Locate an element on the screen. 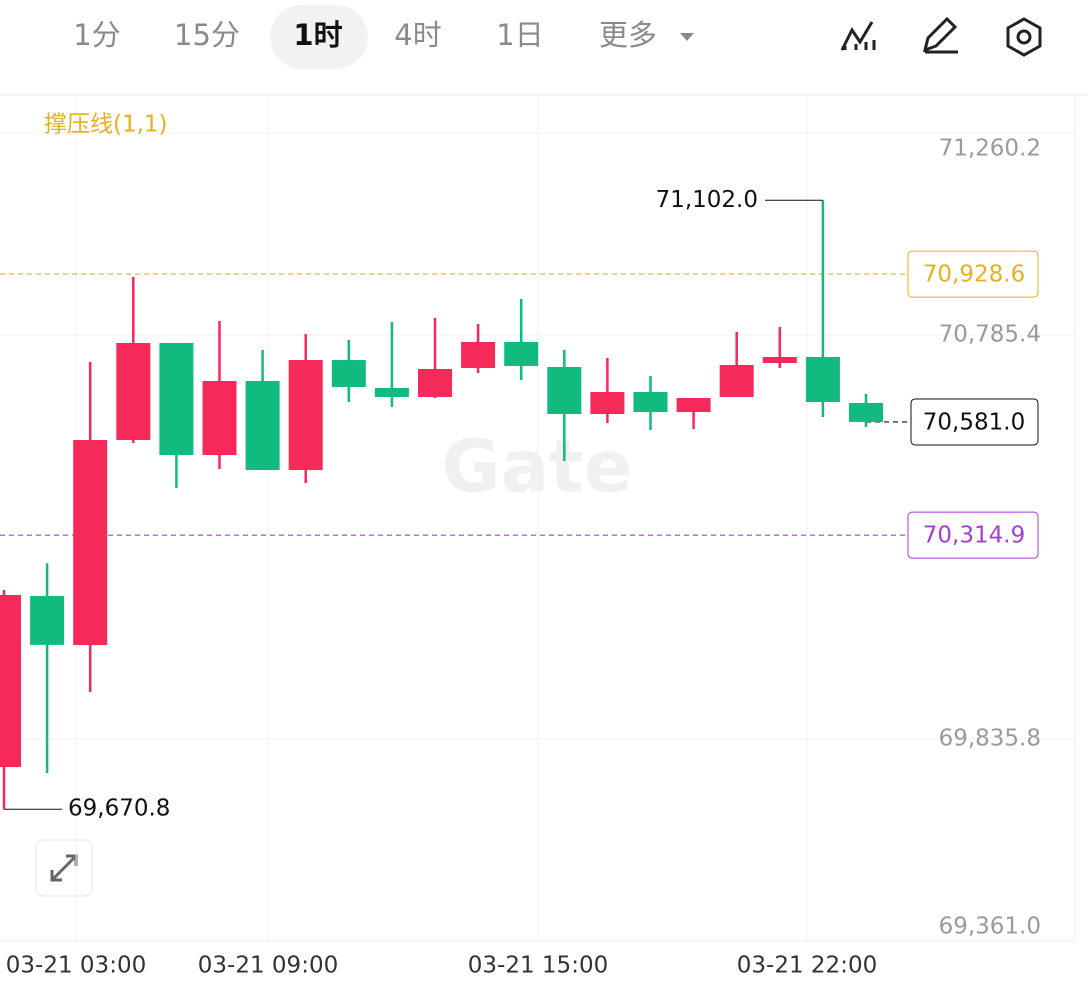 The width and height of the screenshot is (1088, 988). timeframe-tab: 1分 is located at coordinates (96, 35).